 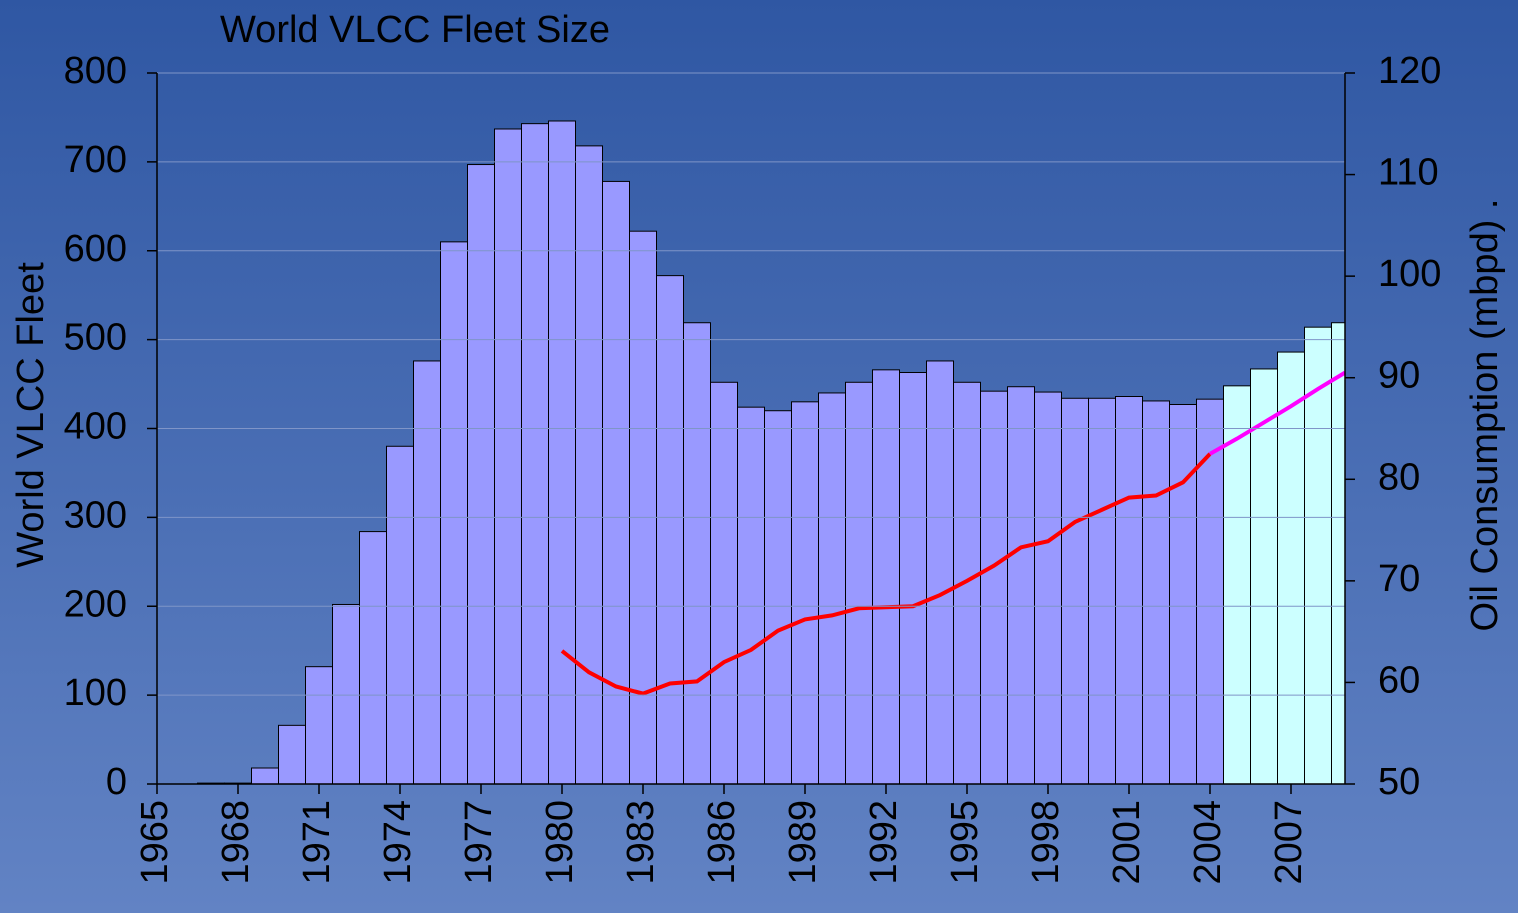 What do you see at coordinates (479, 842) in the screenshot?
I see `x-tick-label: 1977` at bounding box center [479, 842].